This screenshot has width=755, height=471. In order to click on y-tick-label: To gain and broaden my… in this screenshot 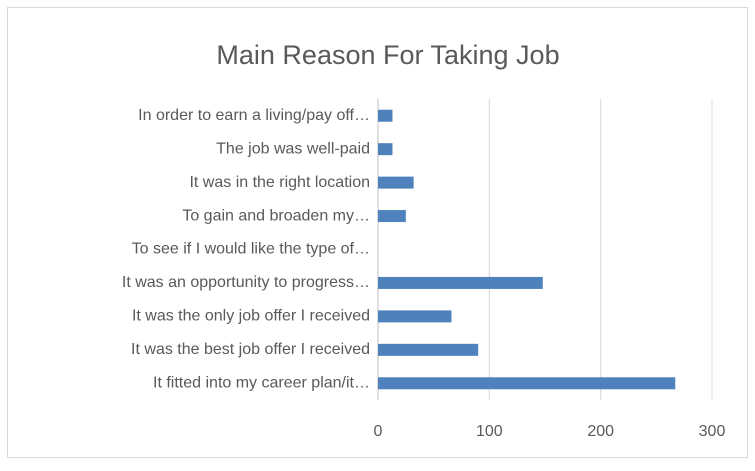, I will do `click(276, 215)`.